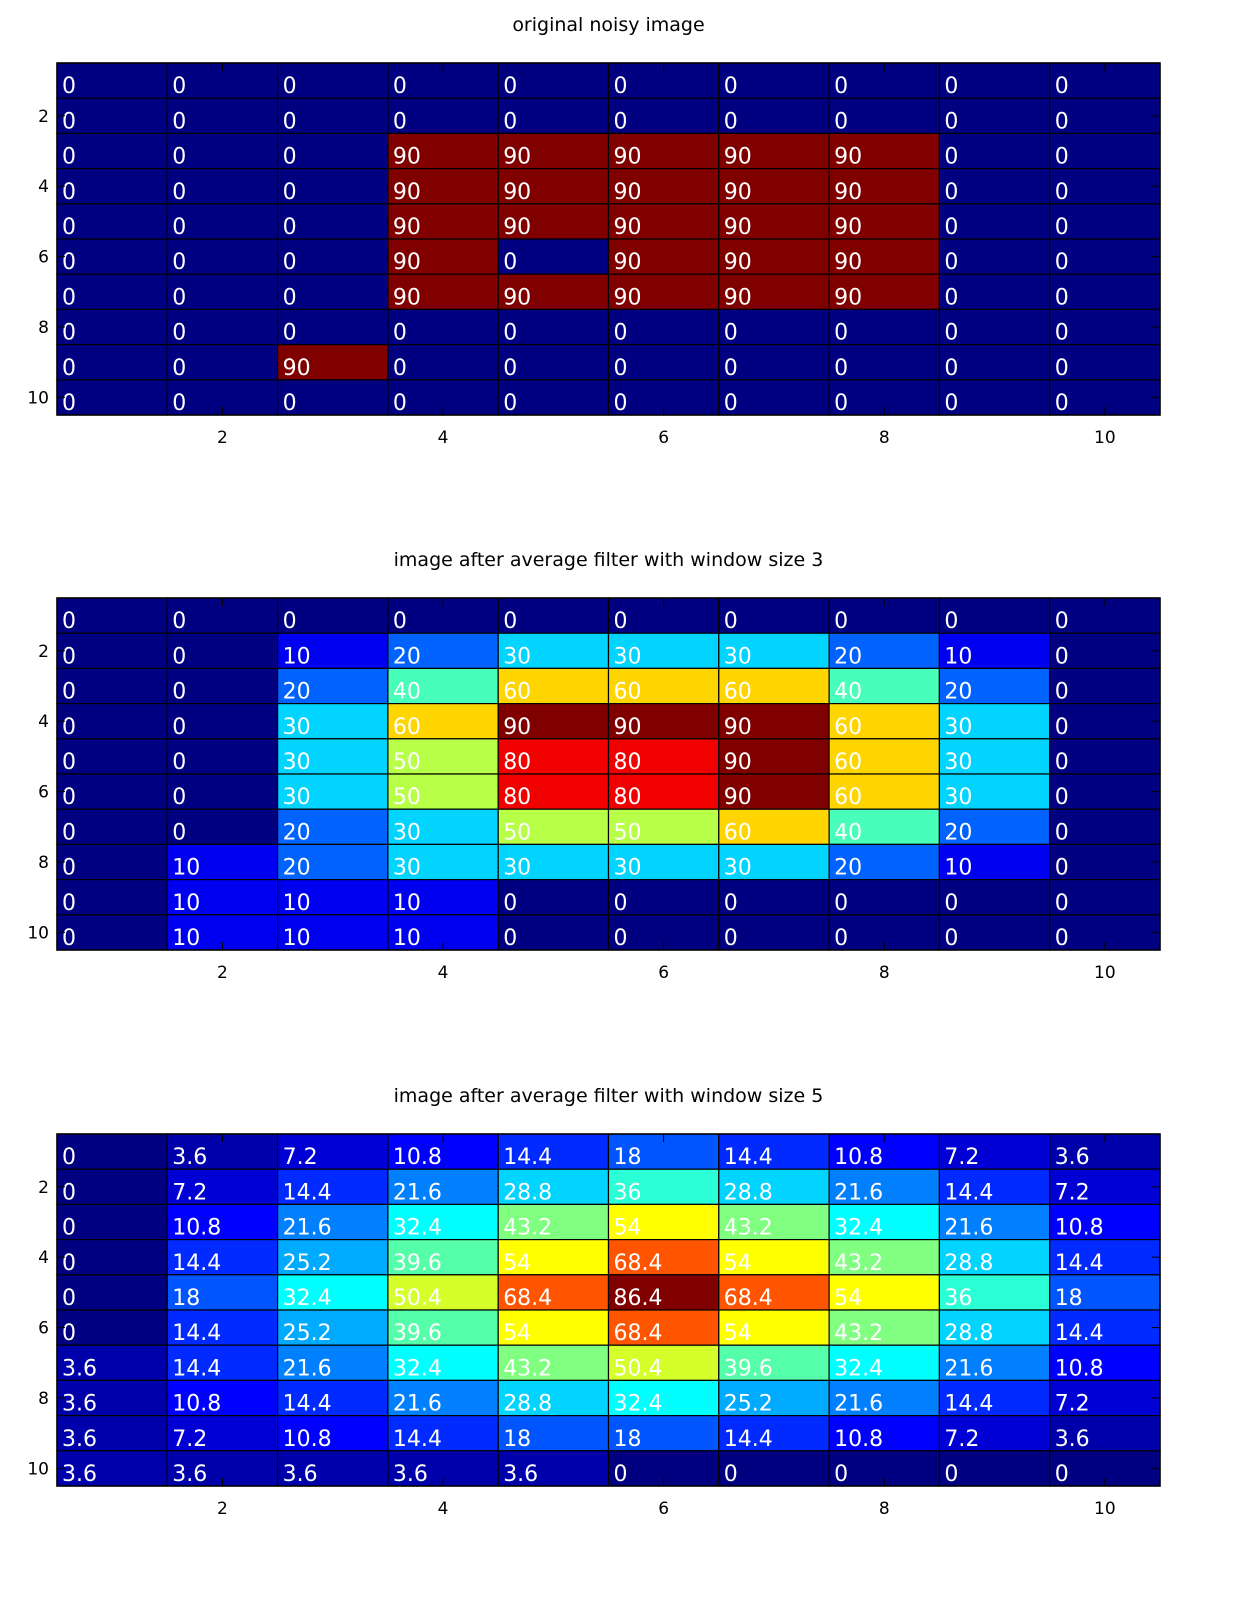 This screenshot has height=1602, width=1250. What do you see at coordinates (848, 692) in the screenshot?
I see `cell-value-label: 40` at bounding box center [848, 692].